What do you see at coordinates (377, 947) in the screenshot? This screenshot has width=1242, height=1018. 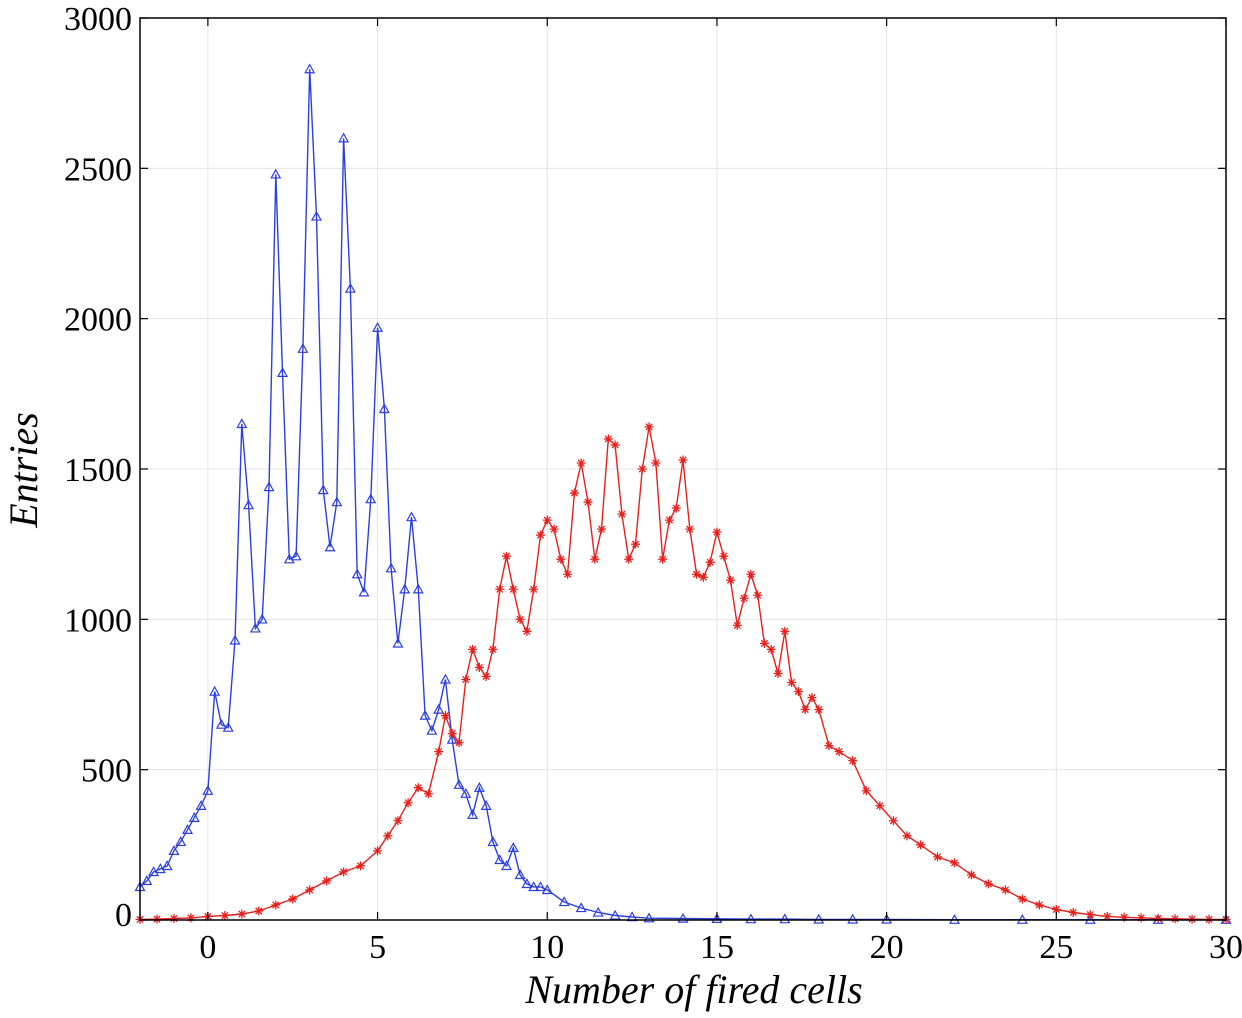 I see `x-tick-label: 5` at bounding box center [377, 947].